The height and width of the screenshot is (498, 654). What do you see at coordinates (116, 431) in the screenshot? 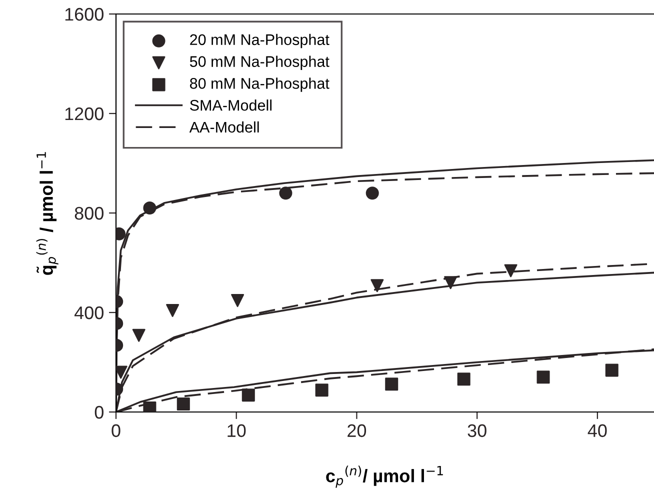
I see `x-tick-label: 0` at bounding box center [116, 431].